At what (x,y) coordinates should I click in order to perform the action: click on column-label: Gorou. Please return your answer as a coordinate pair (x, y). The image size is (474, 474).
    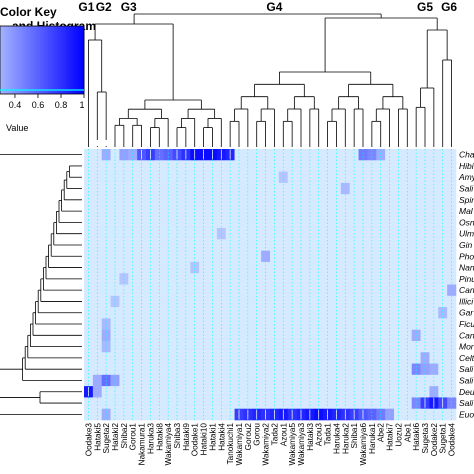
    Looking at the image, I should click on (257, 434).